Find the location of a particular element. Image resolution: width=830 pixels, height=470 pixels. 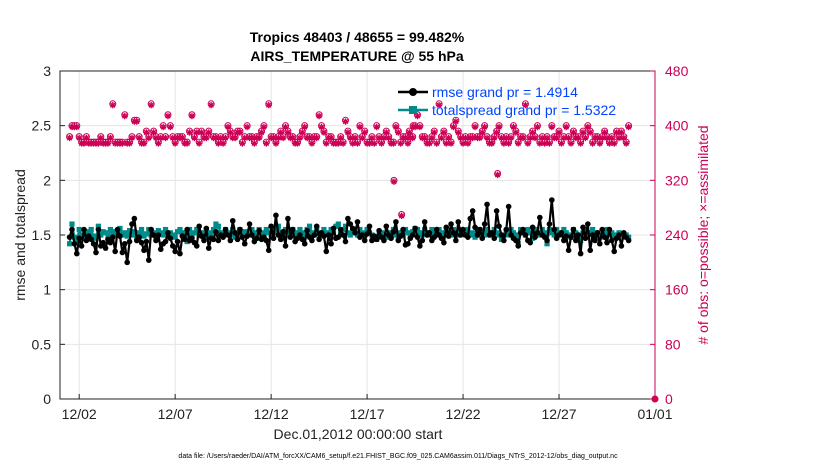

x-tick-label-6: 01/01 is located at coordinates (654, 414).